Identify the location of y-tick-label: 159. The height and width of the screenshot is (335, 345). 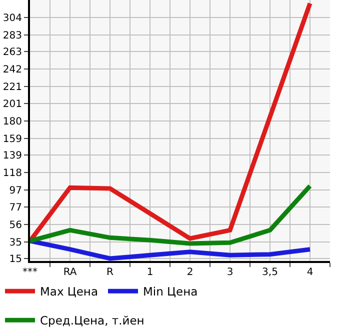
(12, 139).